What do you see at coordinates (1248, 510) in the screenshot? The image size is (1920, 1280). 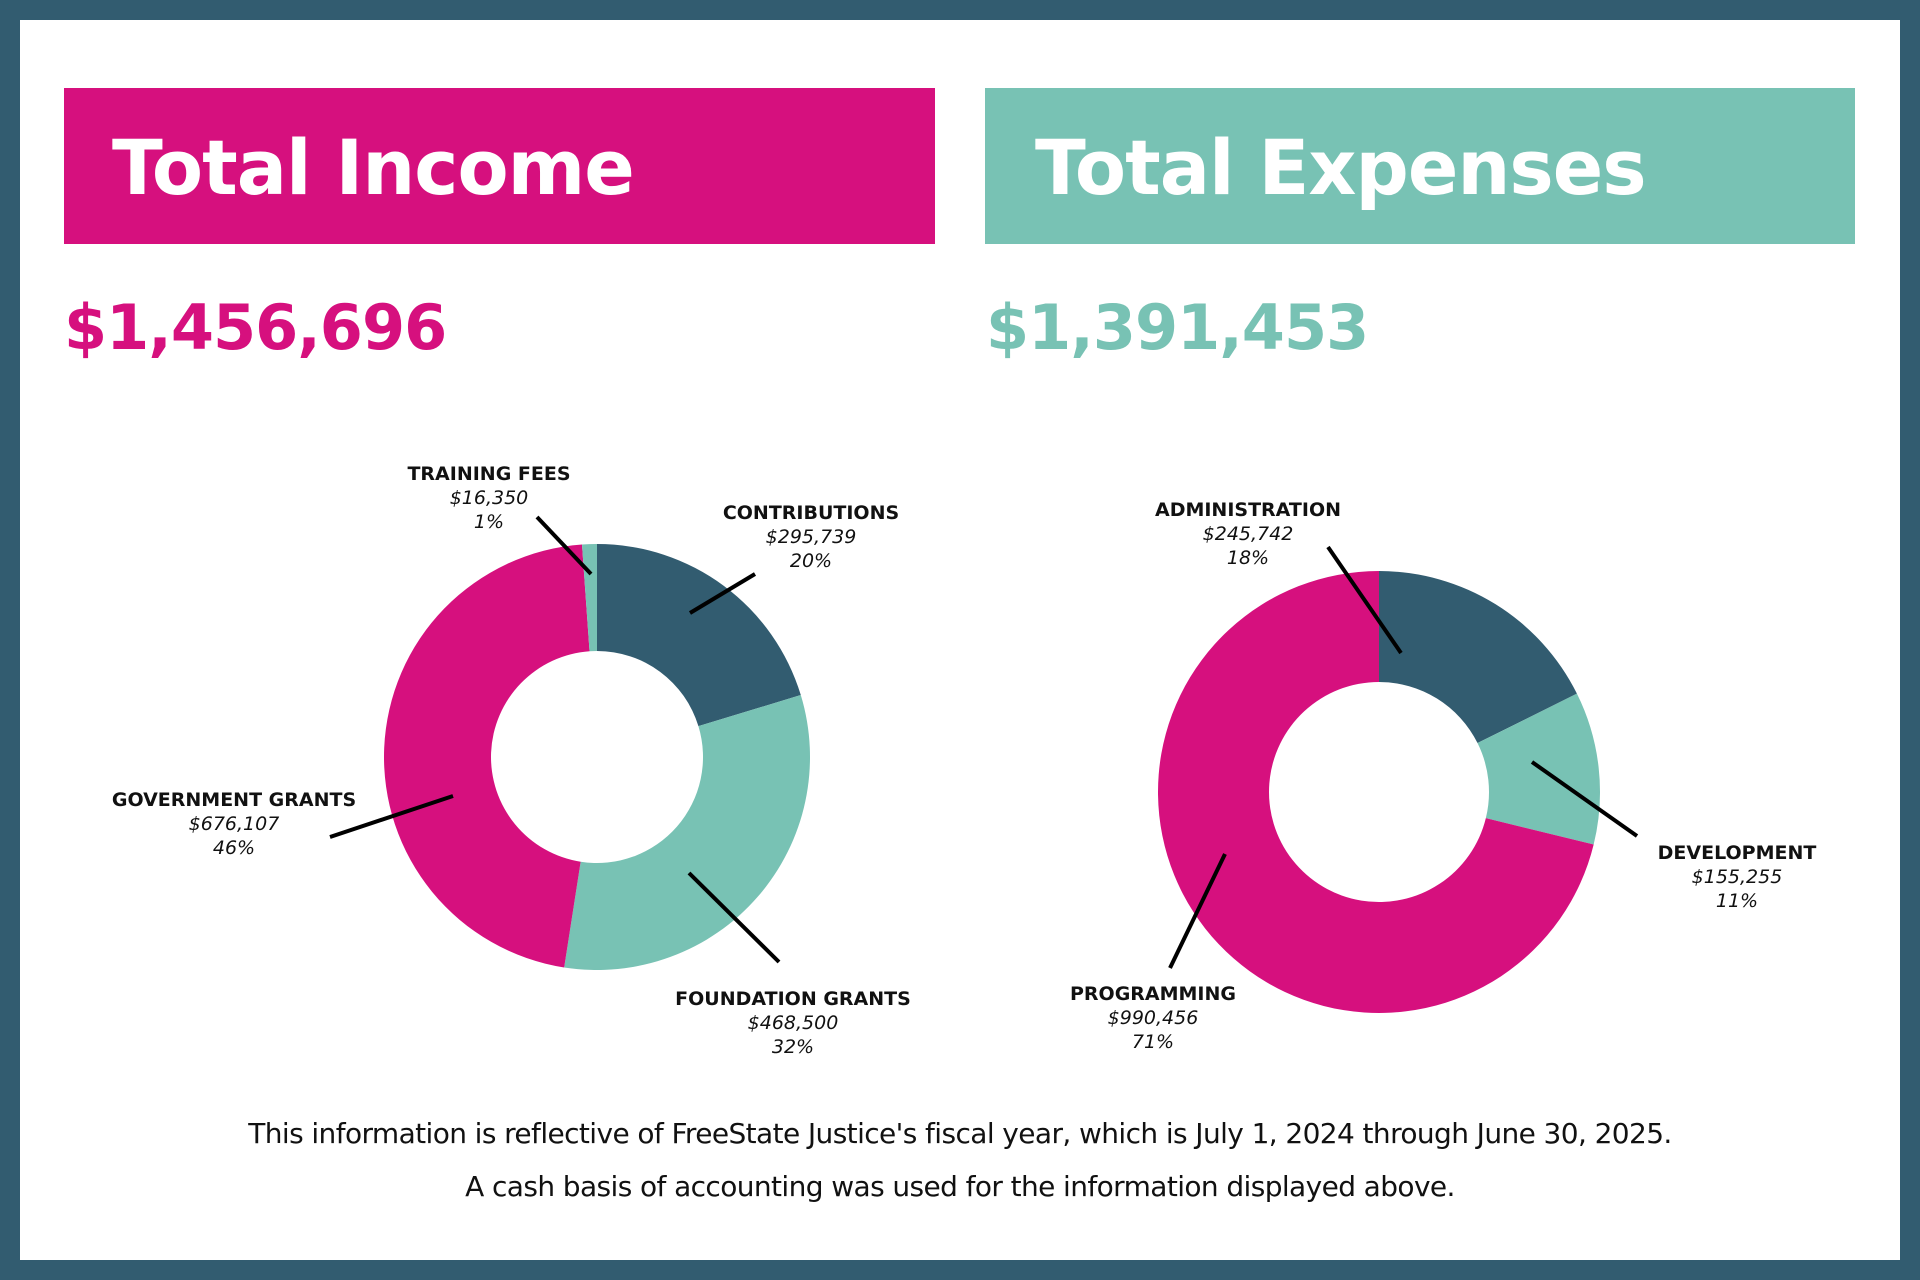 I see `slice-label-title: ADMINISTRATION` at bounding box center [1248, 510].